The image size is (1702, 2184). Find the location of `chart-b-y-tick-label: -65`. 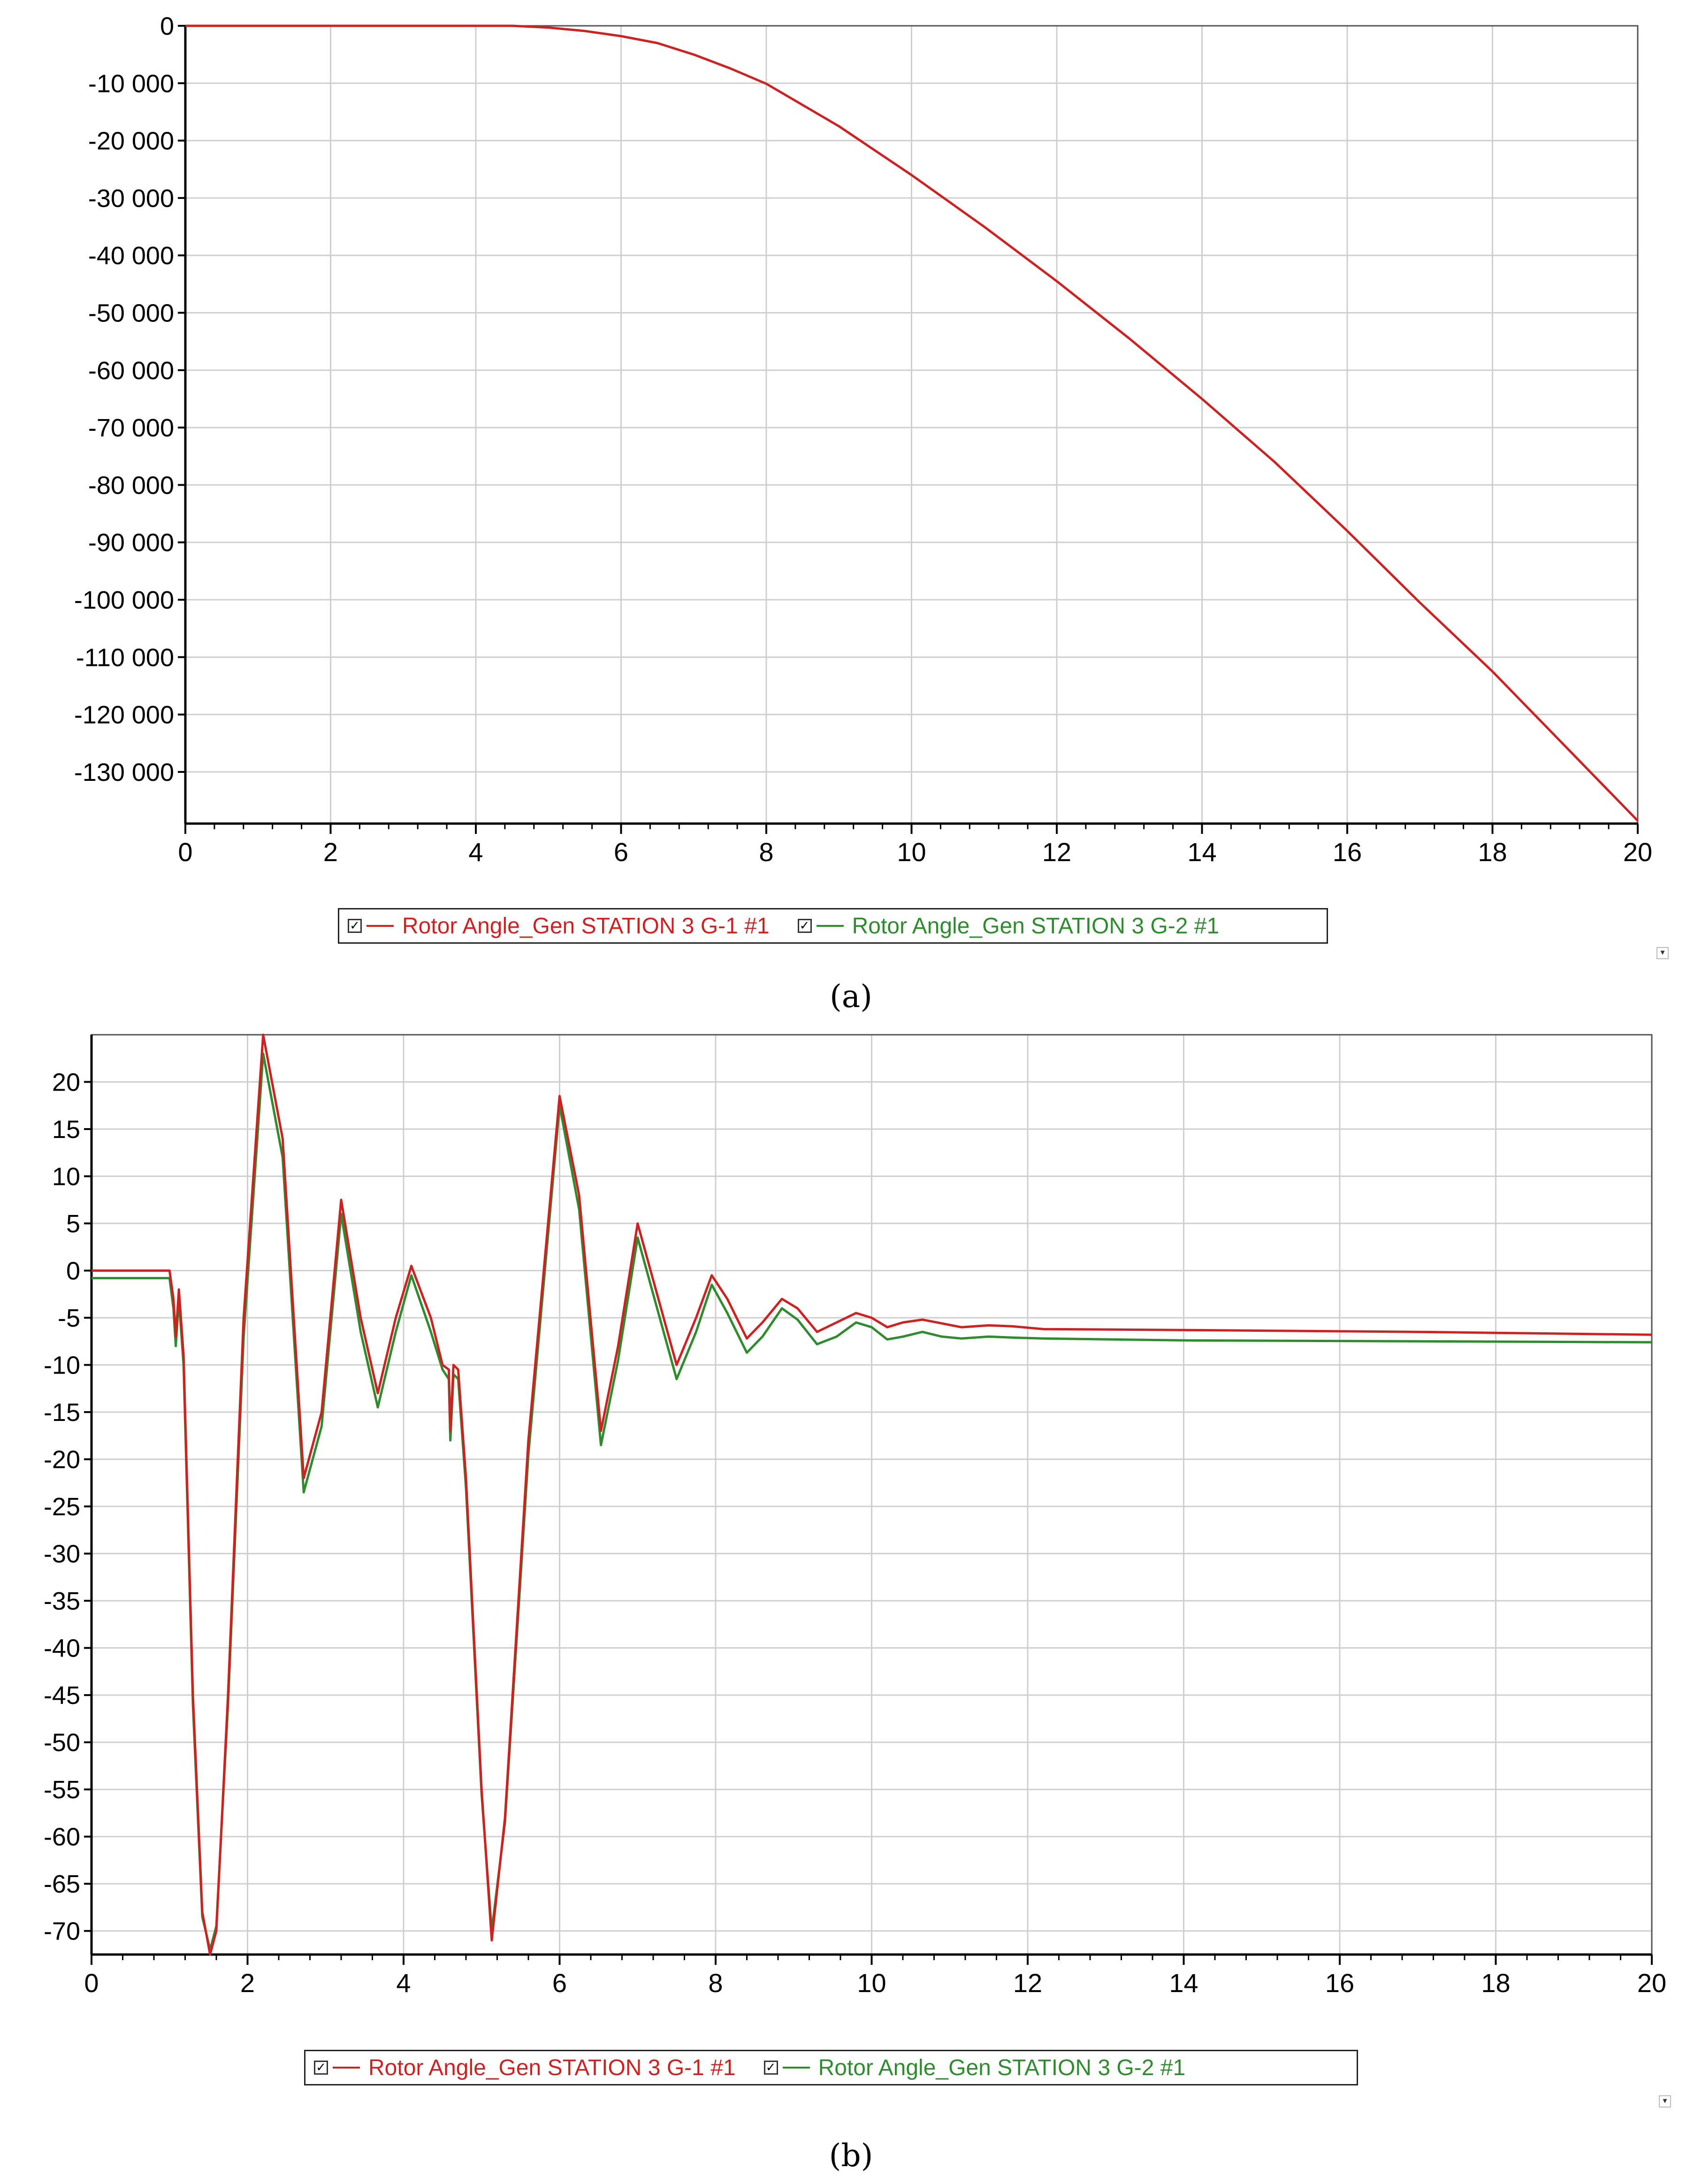

chart-b-y-tick-label: -65 is located at coordinates (62, 1884).